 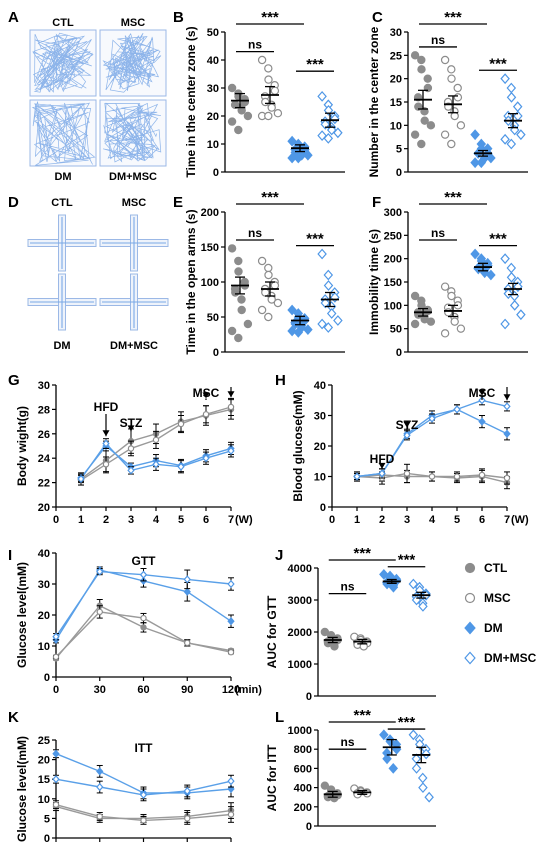 I want to click on y-tick-label: 3000, so click(x=300, y=601).